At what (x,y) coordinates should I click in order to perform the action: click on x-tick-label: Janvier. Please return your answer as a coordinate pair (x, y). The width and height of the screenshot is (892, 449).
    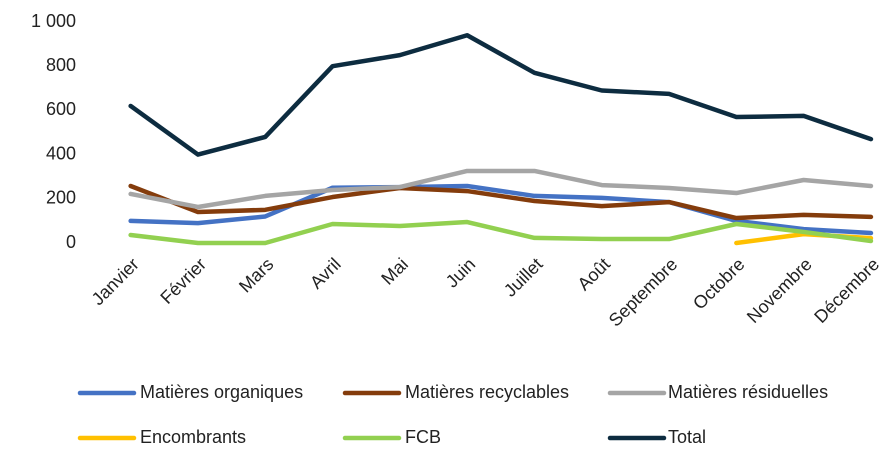
    Looking at the image, I should click on (115, 281).